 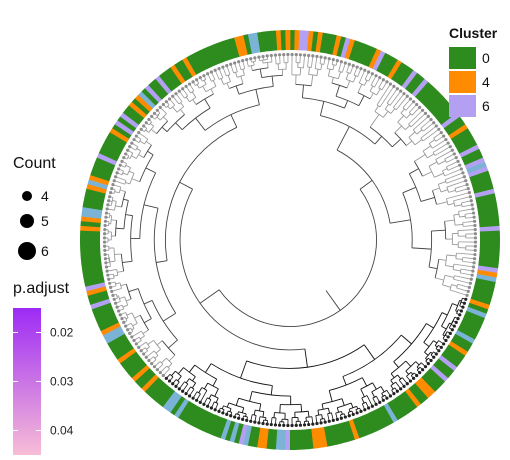 I want to click on padjust-legend: p.adjust 0.02 0.03 0.04, so click(x=43, y=367).